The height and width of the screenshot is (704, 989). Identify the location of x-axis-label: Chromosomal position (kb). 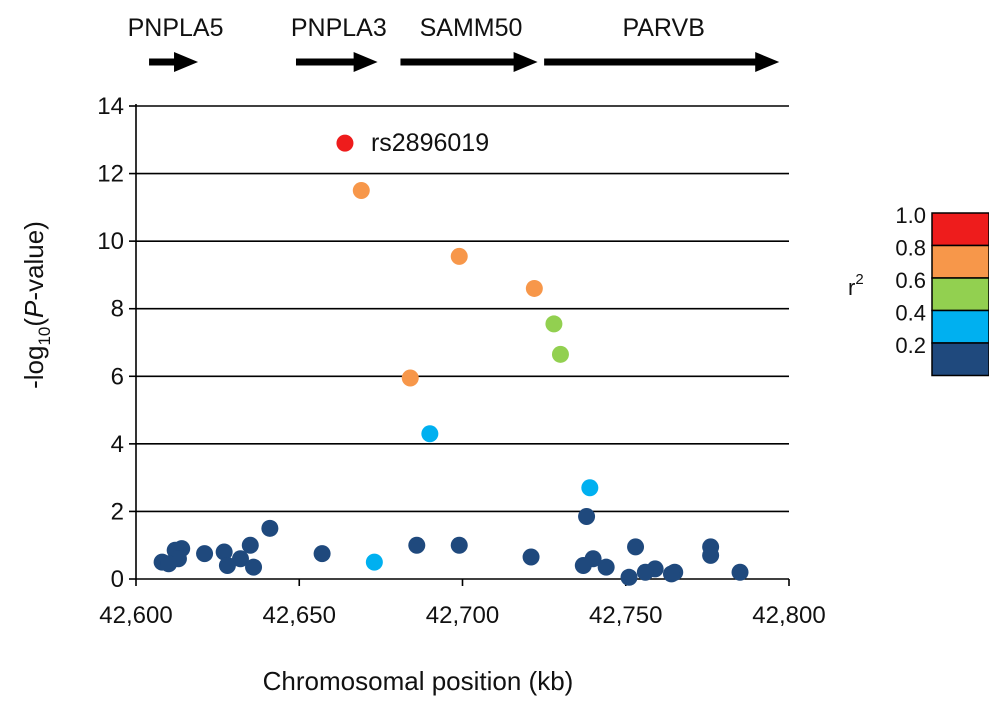
(418, 681).